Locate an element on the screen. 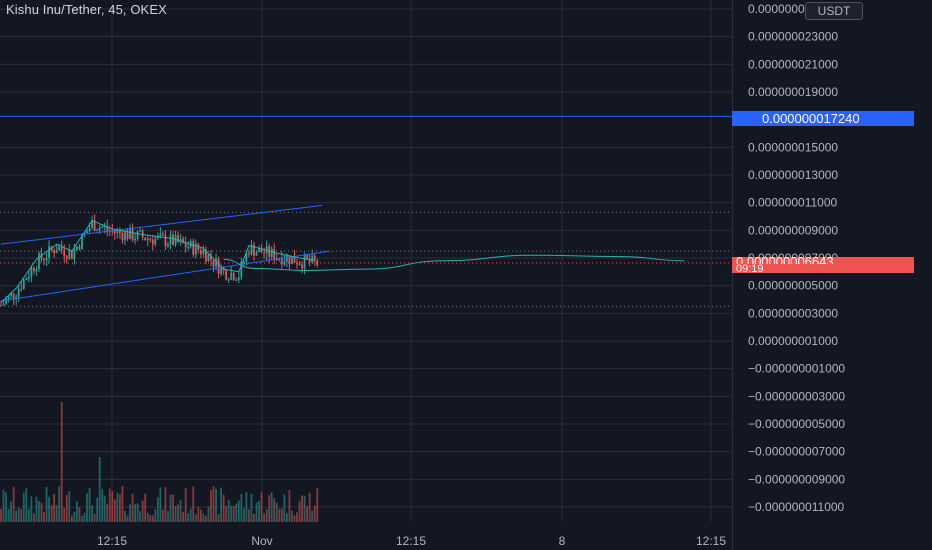 This screenshot has height=550, width=932. trend-channel-line is located at coordinates (165, 276).